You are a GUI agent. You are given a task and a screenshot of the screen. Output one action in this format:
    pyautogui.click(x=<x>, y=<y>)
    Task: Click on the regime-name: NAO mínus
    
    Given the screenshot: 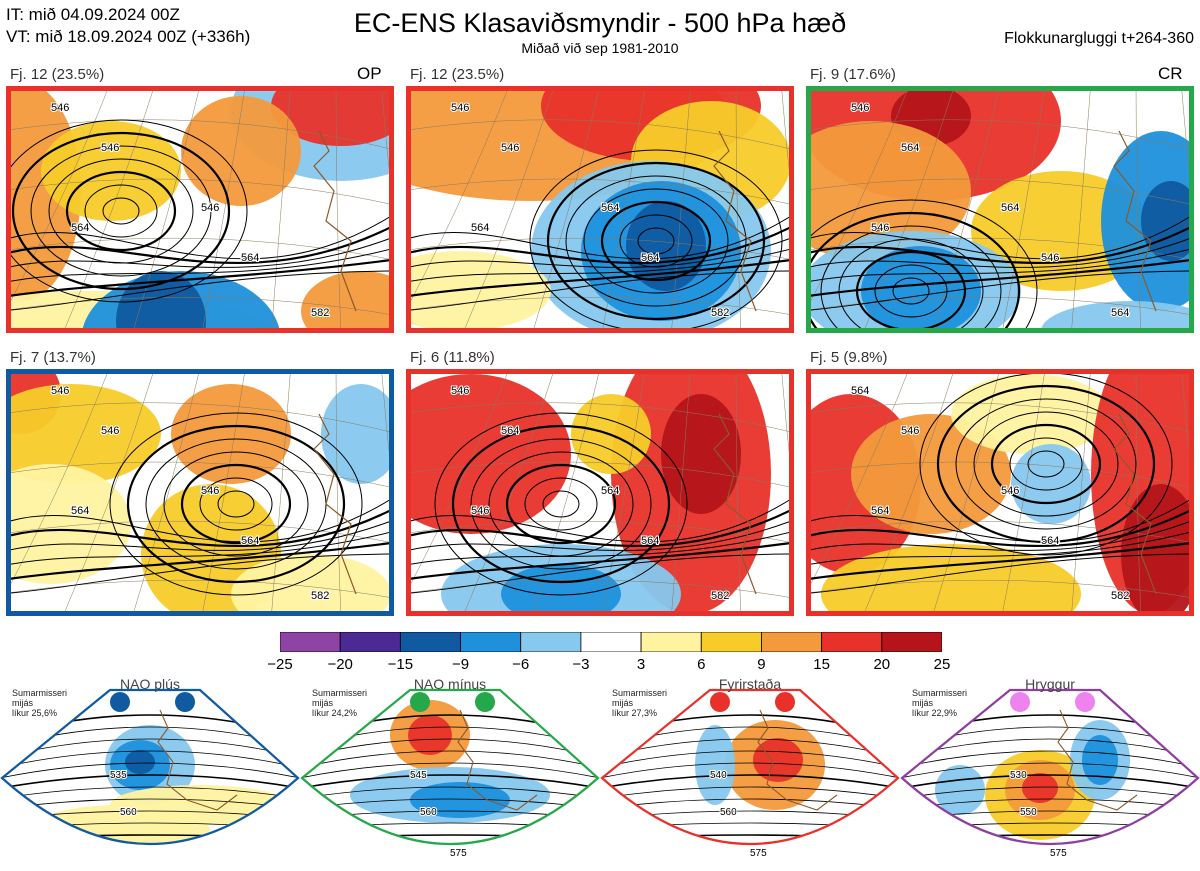 What is the action you would take?
    pyautogui.click(x=450, y=684)
    